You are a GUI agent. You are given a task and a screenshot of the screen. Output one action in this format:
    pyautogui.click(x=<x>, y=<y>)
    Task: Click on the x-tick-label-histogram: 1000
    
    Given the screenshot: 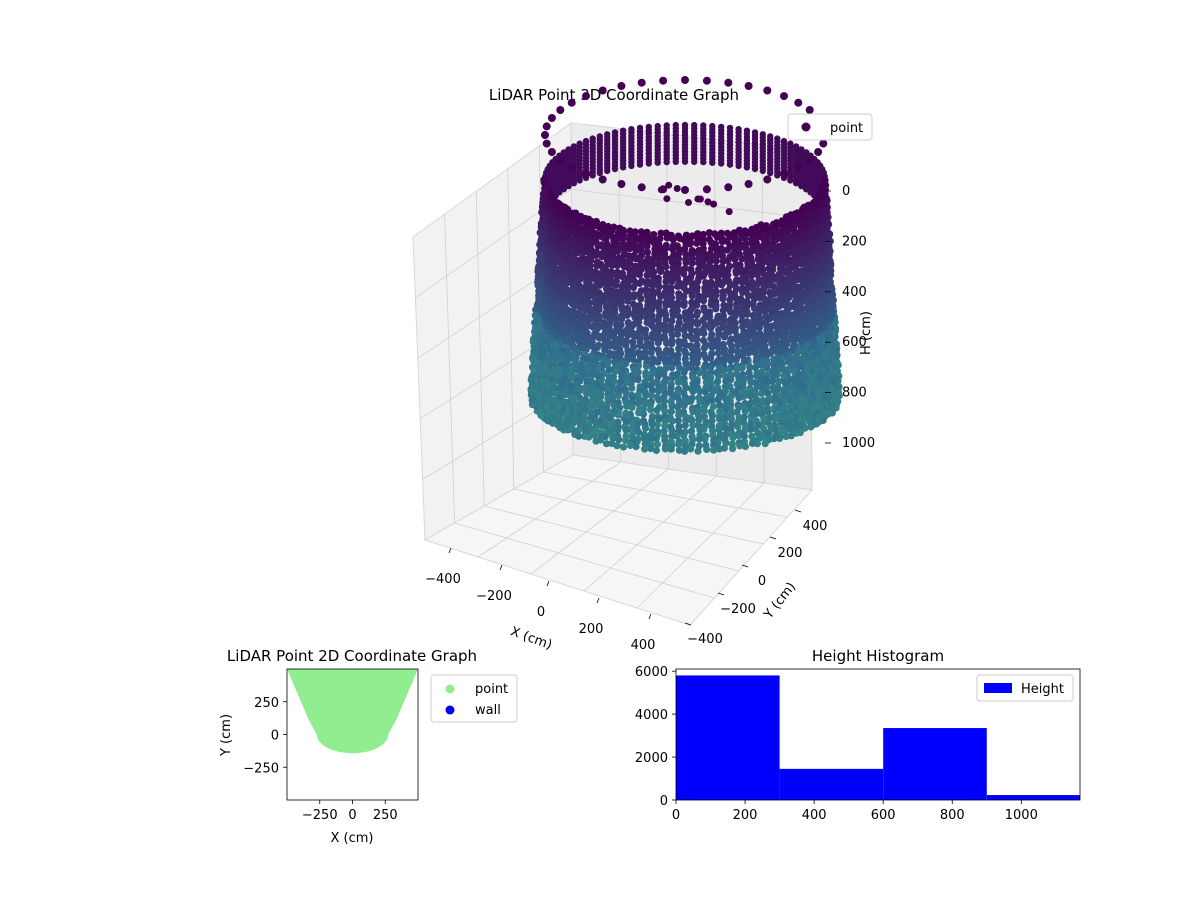 What is the action you would take?
    pyautogui.click(x=1021, y=815)
    